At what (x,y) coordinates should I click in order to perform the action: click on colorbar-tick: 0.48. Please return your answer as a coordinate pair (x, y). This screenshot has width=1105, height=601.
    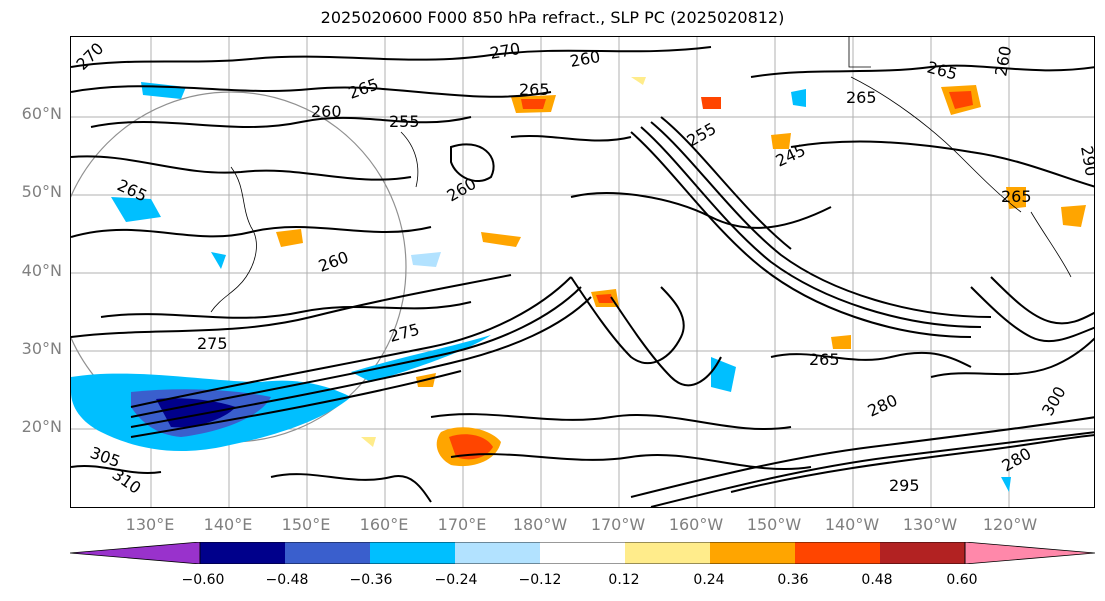
    Looking at the image, I should click on (877, 580).